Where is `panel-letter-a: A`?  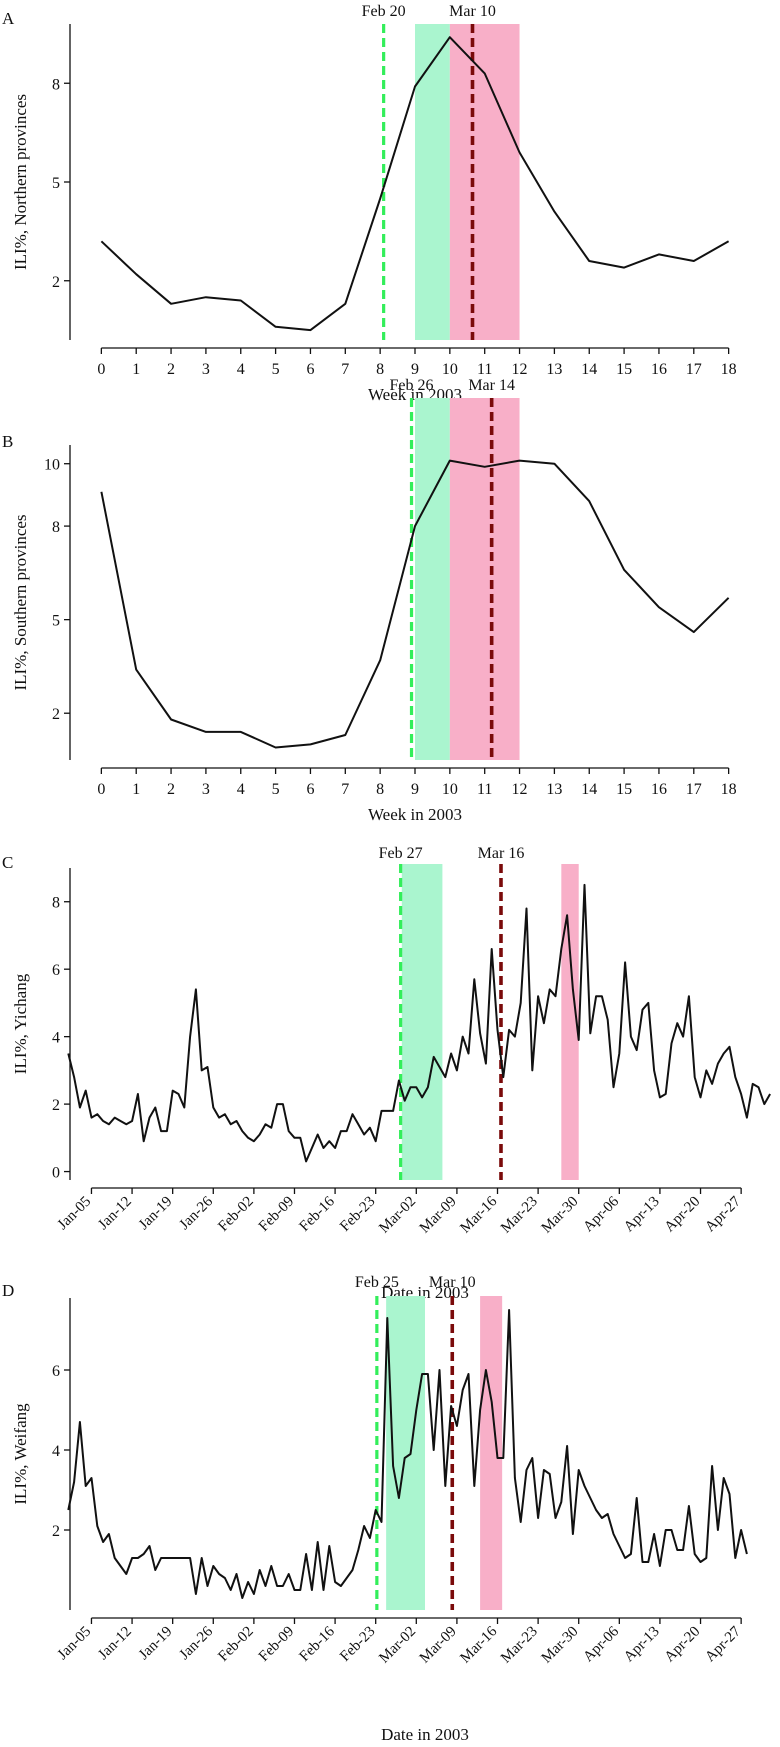 panel-letter-a: A is located at coordinates (8, 18).